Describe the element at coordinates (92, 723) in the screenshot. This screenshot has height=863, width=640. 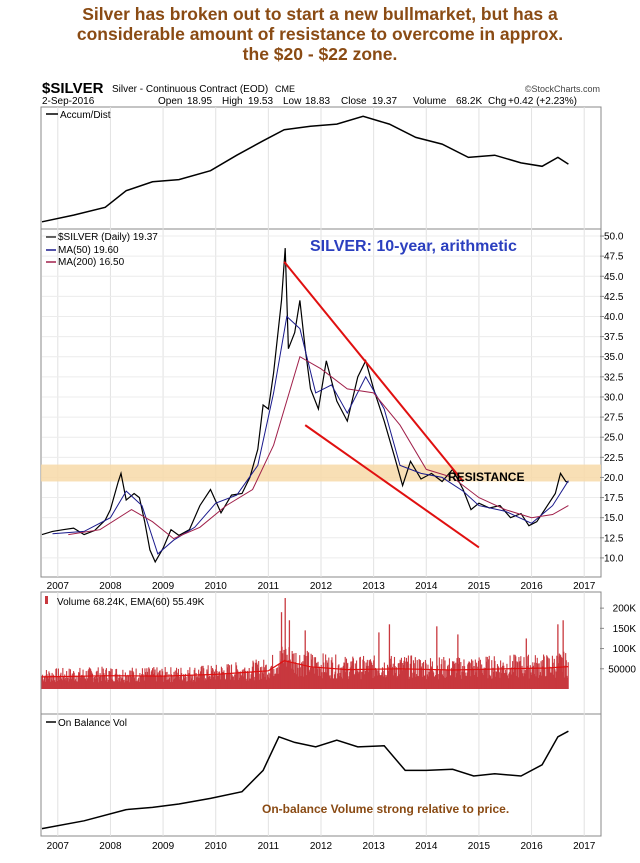
I see `obv-label: On Balance Vol` at that location.